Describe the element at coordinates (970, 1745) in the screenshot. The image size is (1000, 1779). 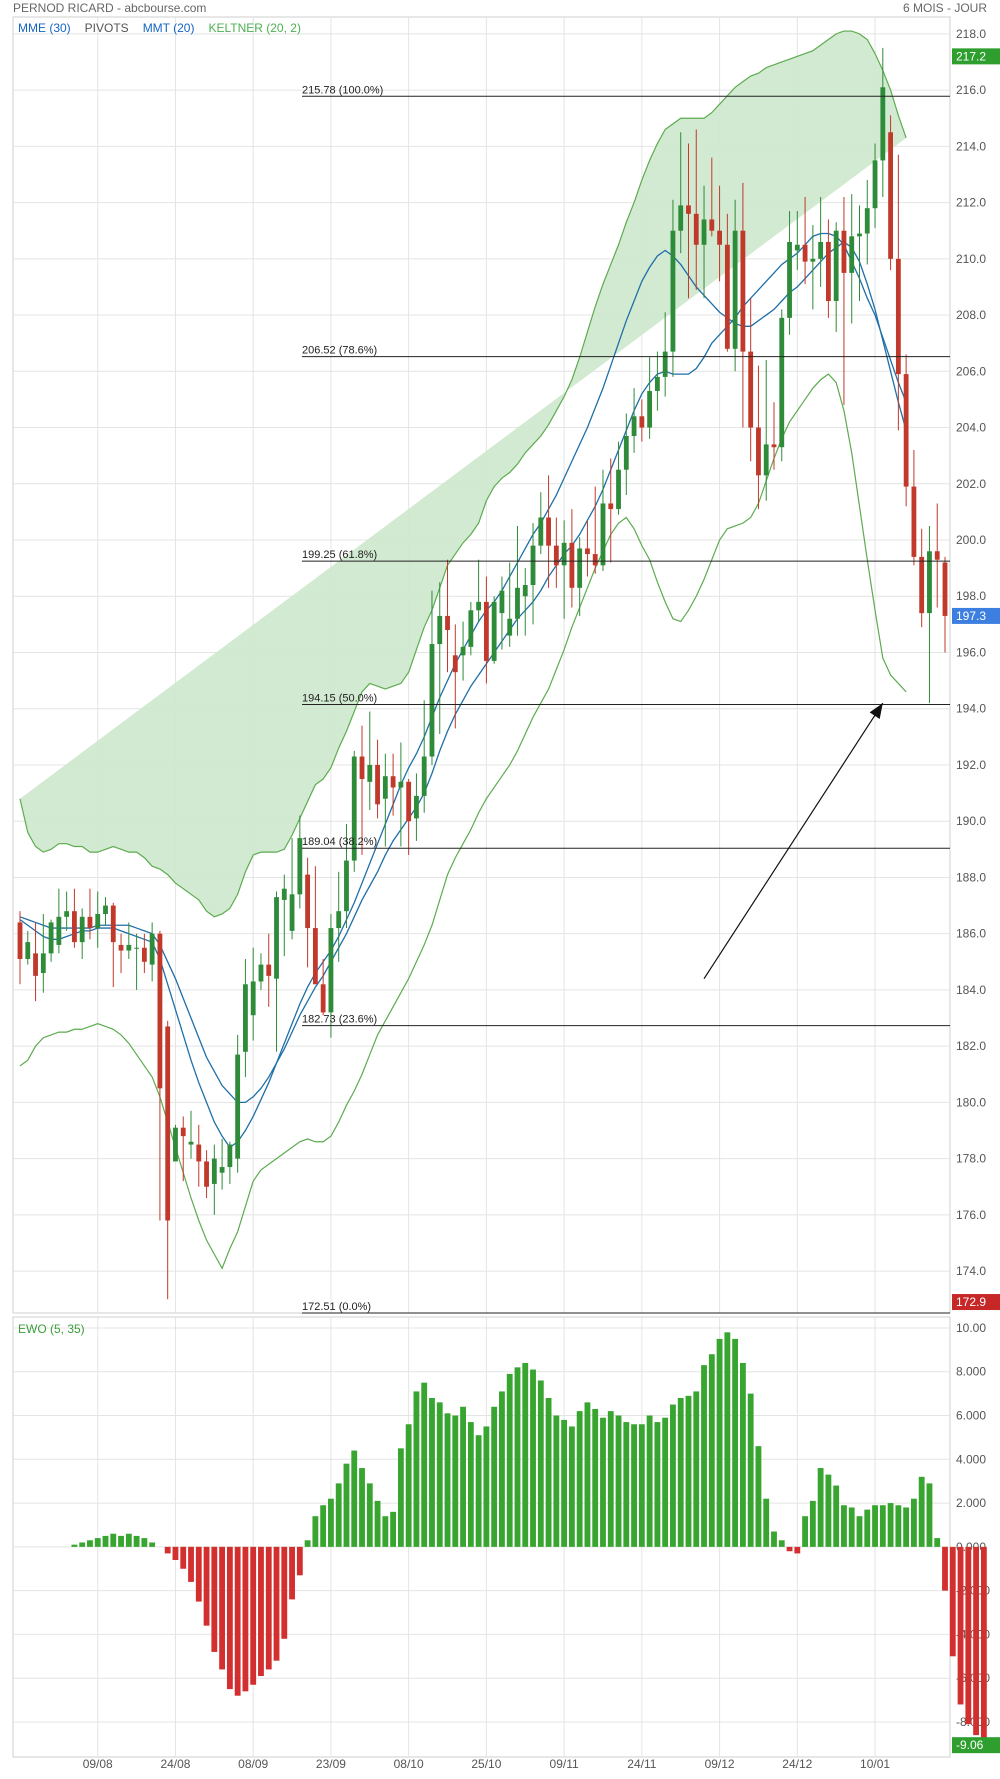
I see `ewo-badge-last-text: -9.06` at that location.